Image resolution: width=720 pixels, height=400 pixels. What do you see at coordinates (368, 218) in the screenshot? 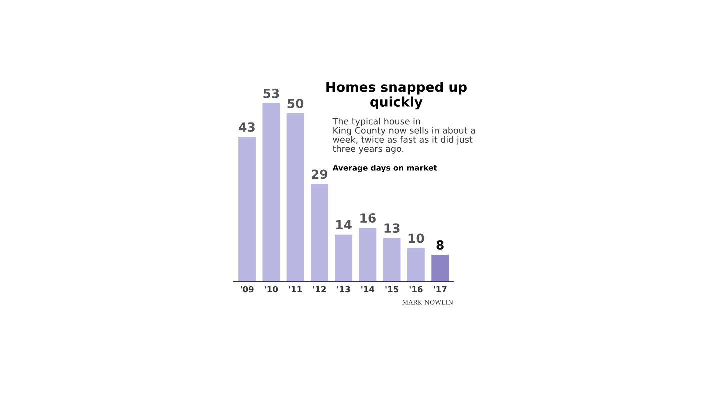
I see `data-label: 16` at bounding box center [368, 218].